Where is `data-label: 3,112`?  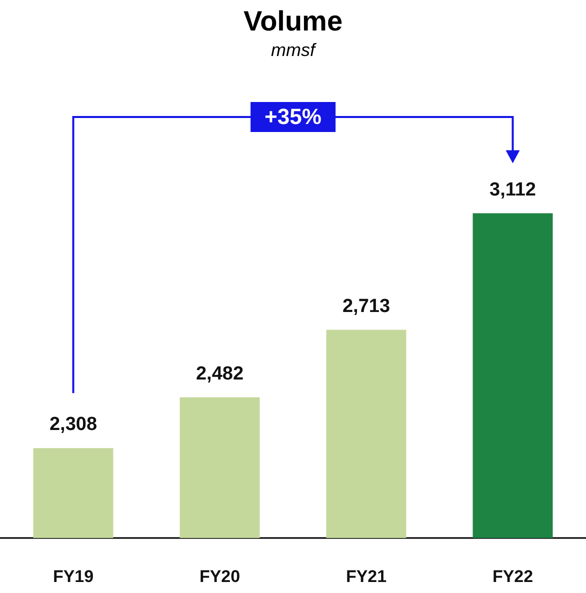
data-label: 3,112 is located at coordinates (513, 189).